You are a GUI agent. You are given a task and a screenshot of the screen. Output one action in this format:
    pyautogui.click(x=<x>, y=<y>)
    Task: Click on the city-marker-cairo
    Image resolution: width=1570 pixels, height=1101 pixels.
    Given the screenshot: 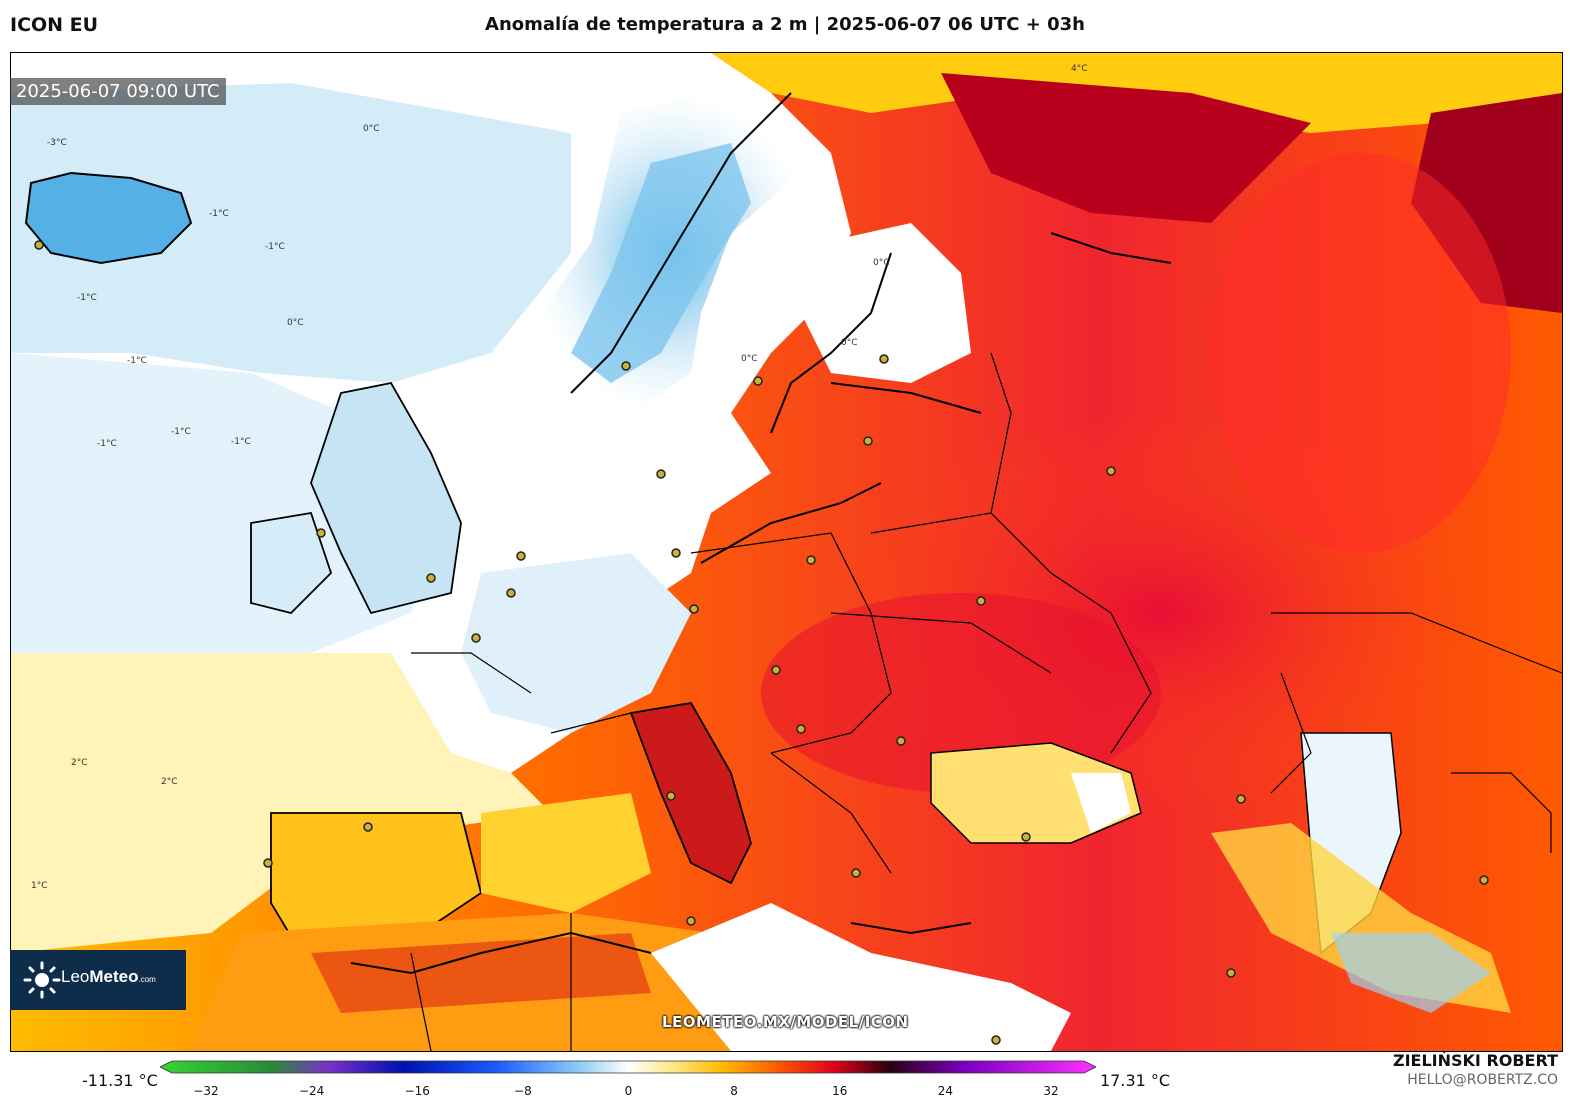 What is the action you would take?
    pyautogui.click(x=996, y=1040)
    